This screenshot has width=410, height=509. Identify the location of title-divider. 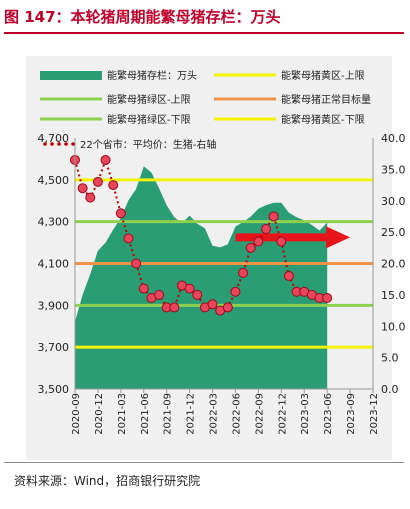
(204, 33).